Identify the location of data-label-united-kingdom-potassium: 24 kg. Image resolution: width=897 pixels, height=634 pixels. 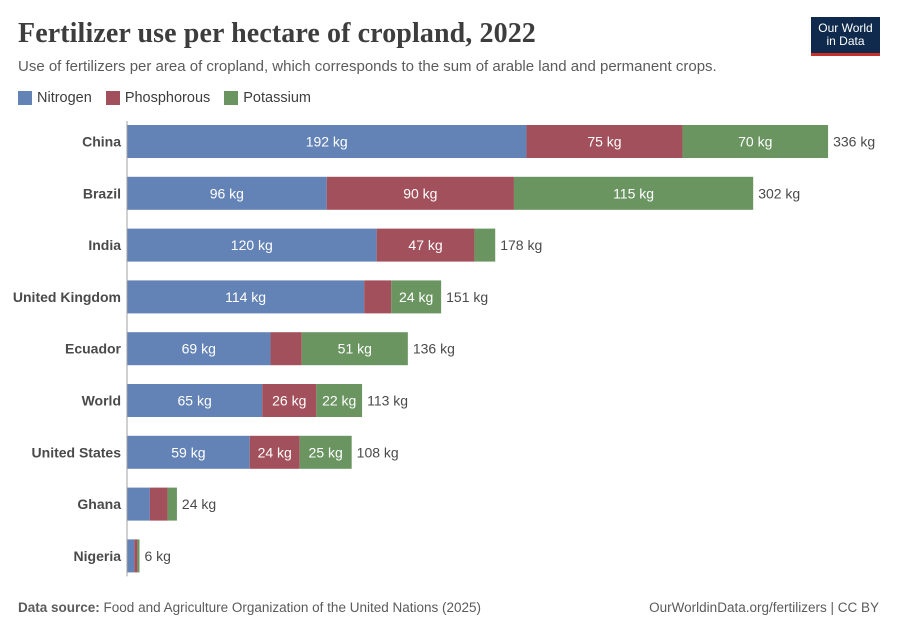
(416, 297).